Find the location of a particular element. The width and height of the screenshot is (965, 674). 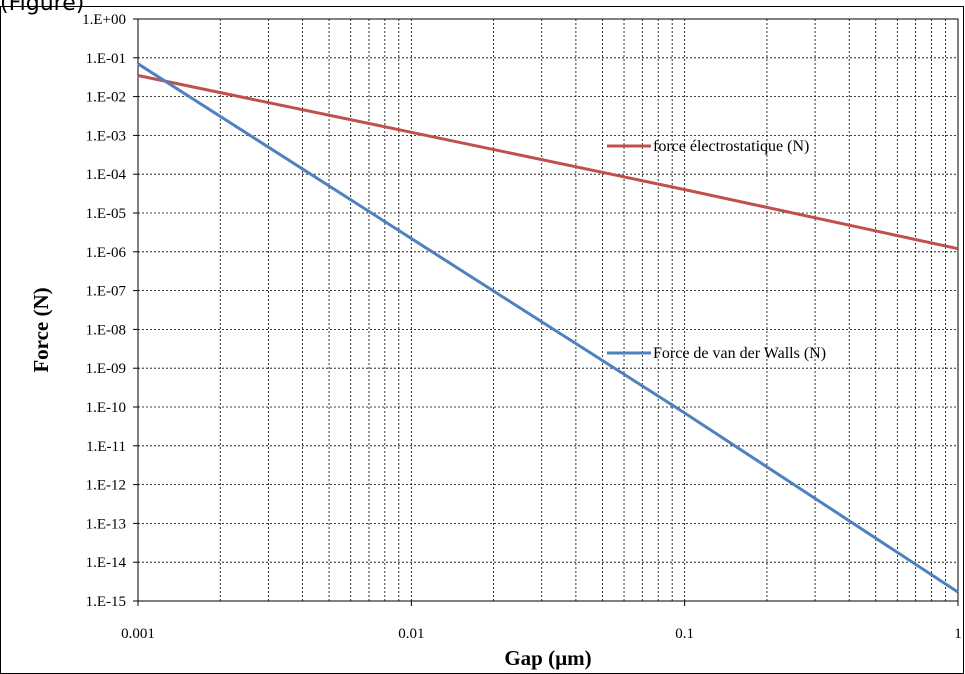

y-tick-label: 1.E-05 is located at coordinates (106, 214).